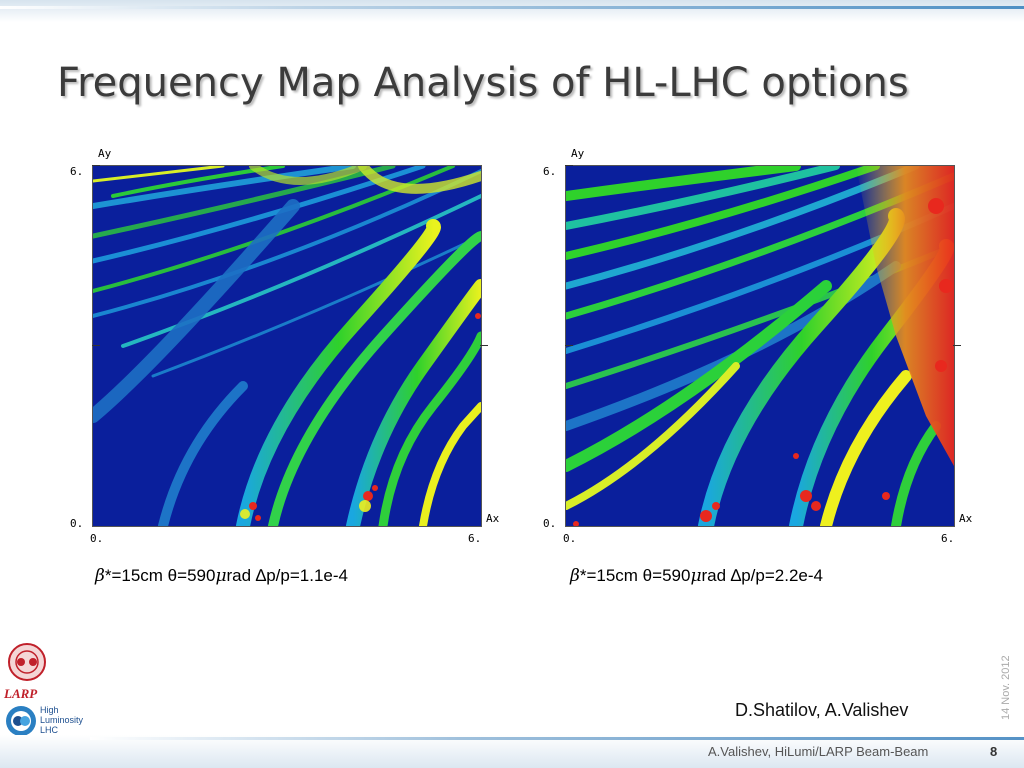  I want to click on top-decoration-band, so click(512, 11).